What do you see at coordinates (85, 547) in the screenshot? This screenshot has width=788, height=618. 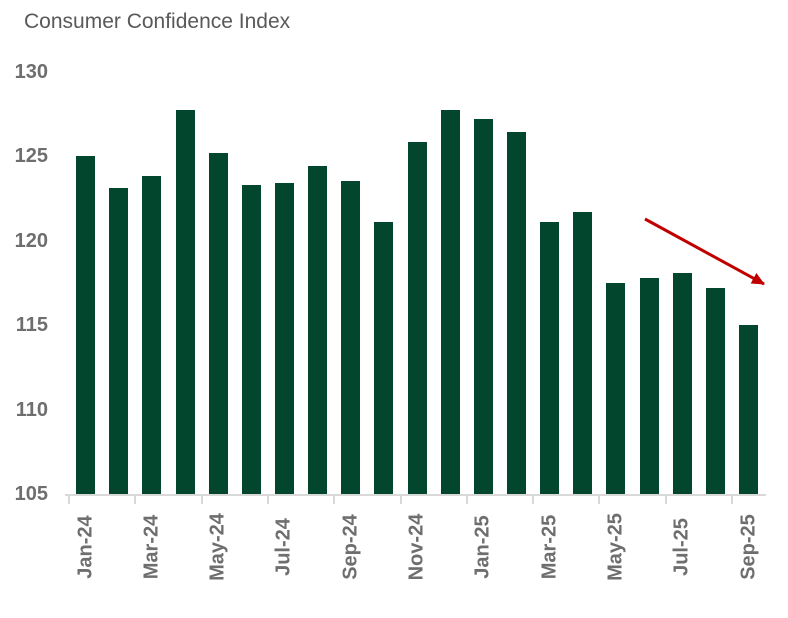 I see `x-tick-label: Jan-24` at bounding box center [85, 547].